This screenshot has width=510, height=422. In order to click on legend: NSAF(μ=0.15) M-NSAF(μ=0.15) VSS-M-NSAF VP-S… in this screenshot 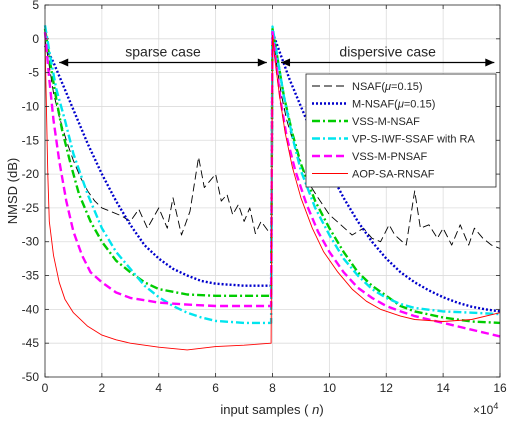, I will do `click(401, 130)`.